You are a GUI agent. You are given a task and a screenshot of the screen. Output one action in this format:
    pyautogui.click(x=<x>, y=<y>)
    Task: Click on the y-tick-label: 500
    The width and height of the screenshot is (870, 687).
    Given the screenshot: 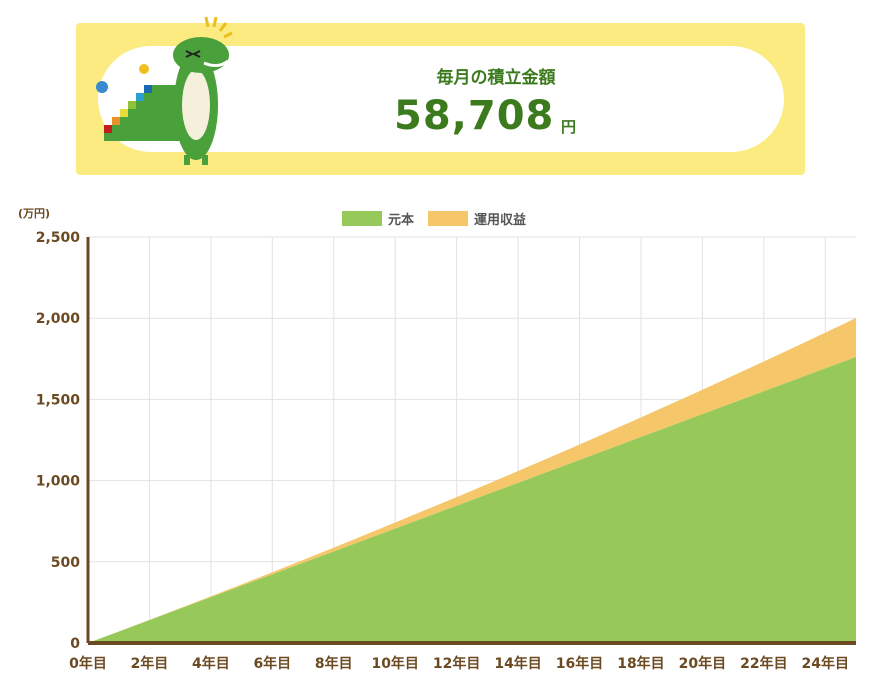 What is the action you would take?
    pyautogui.click(x=65, y=563)
    